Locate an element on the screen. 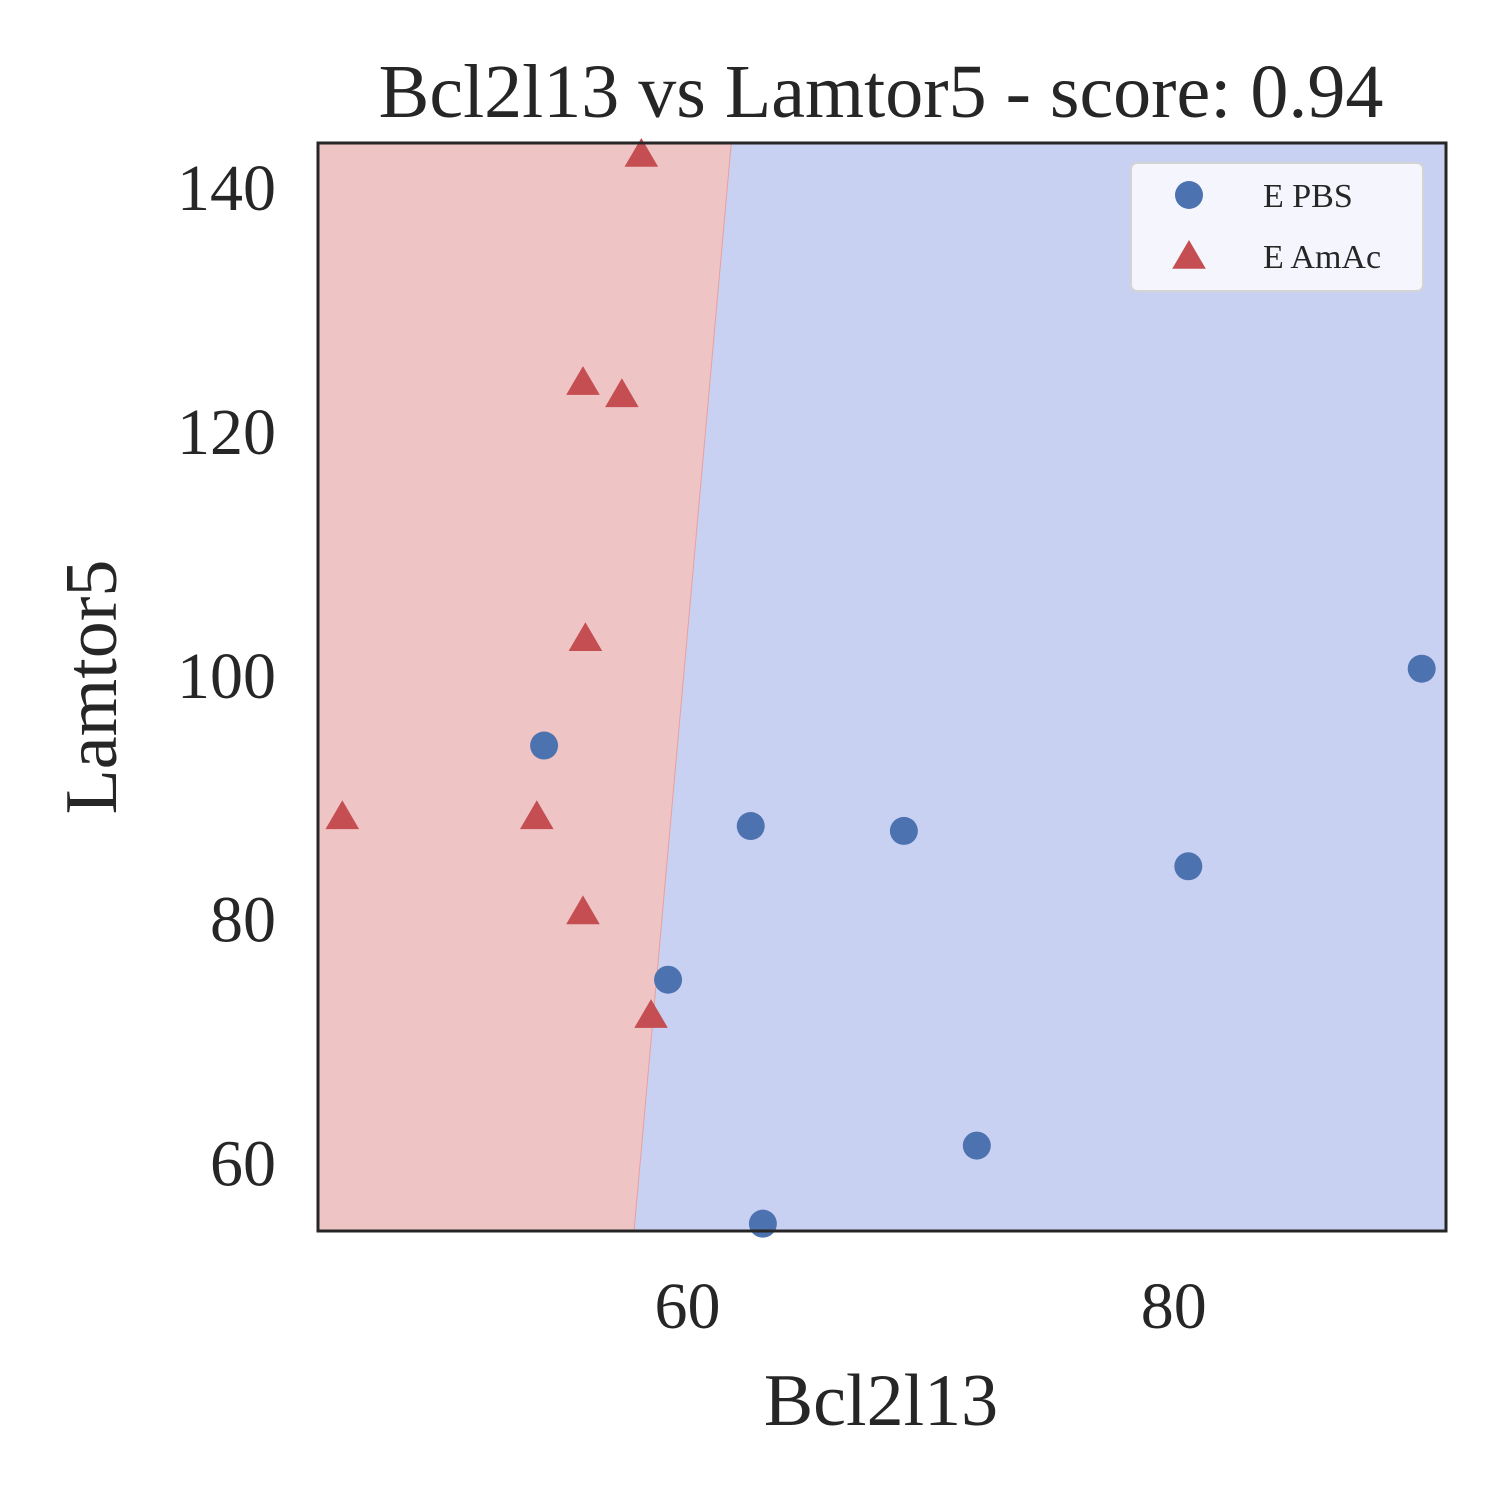 Image resolution: width=1500 pixels, height=1500 pixels. x-axis-ticks: 60 80 is located at coordinates (931, 1306).